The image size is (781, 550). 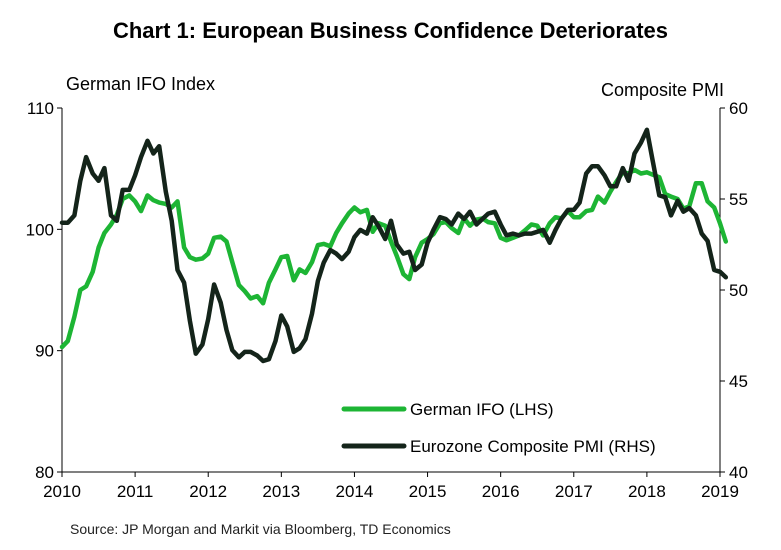 I want to click on y-right-tick-label: 50, so click(x=738, y=290).